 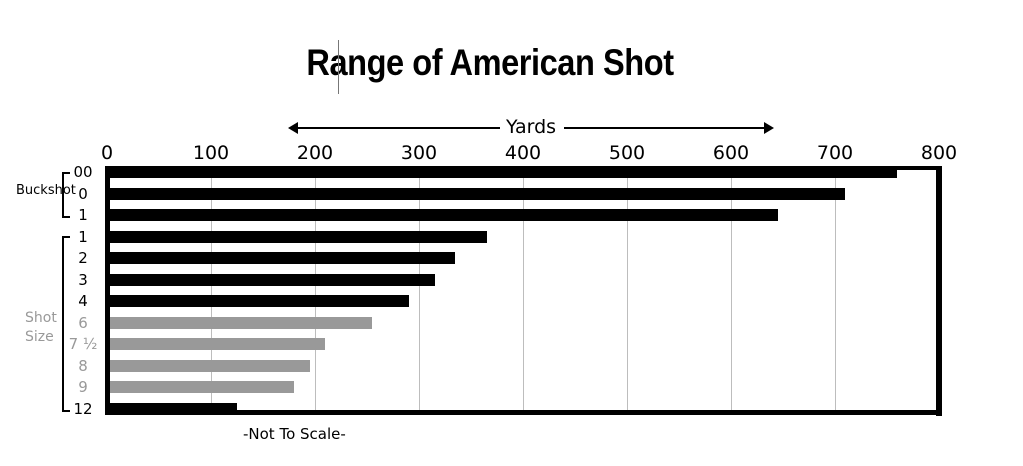 I want to click on plot-frame-right, so click(x=939, y=291).